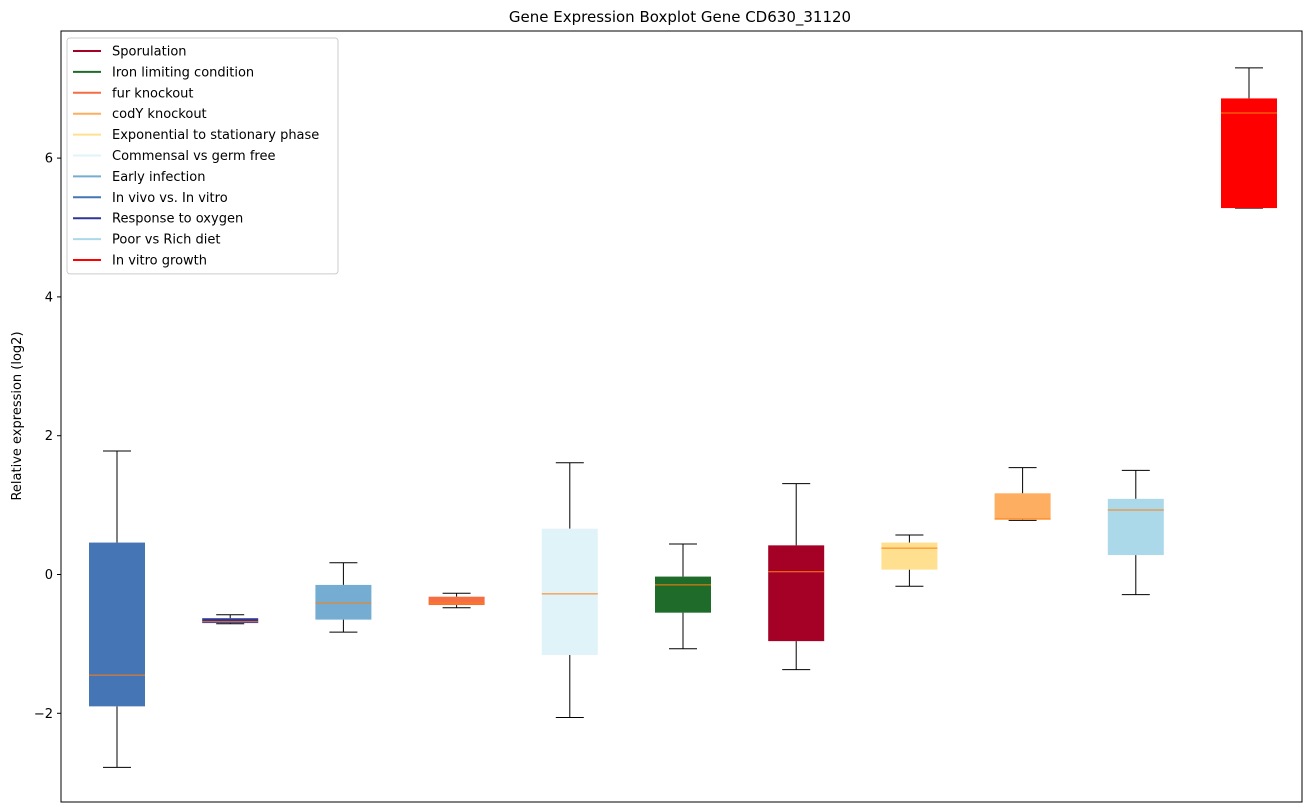  I want to click on legend-label: Early infection, so click(158, 177).